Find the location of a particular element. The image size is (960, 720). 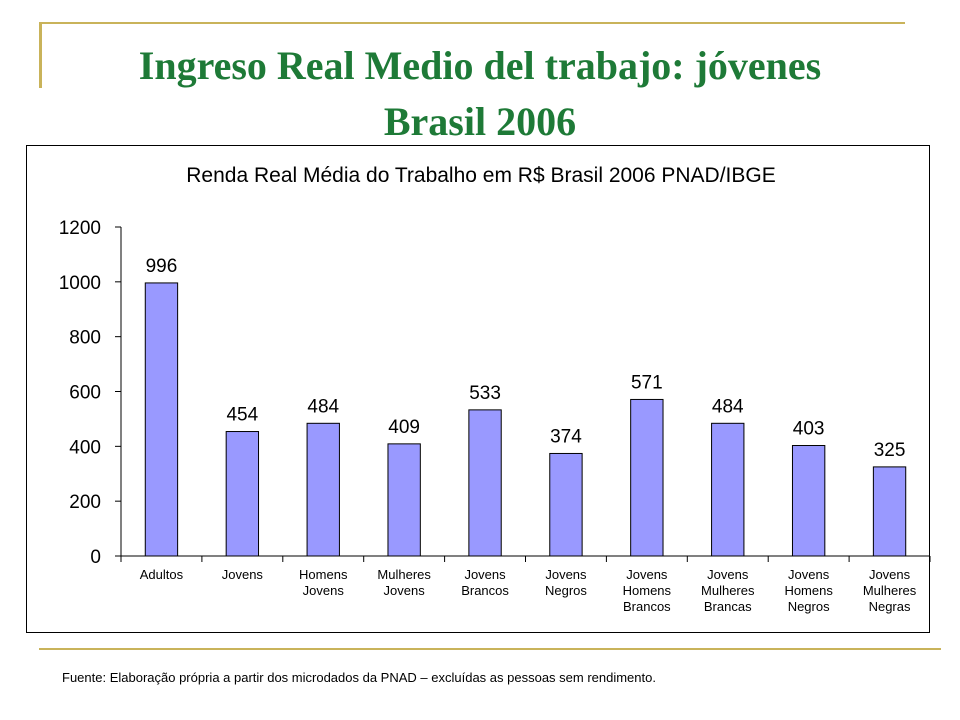

y-tick-label: 1200 is located at coordinates (80, 228).